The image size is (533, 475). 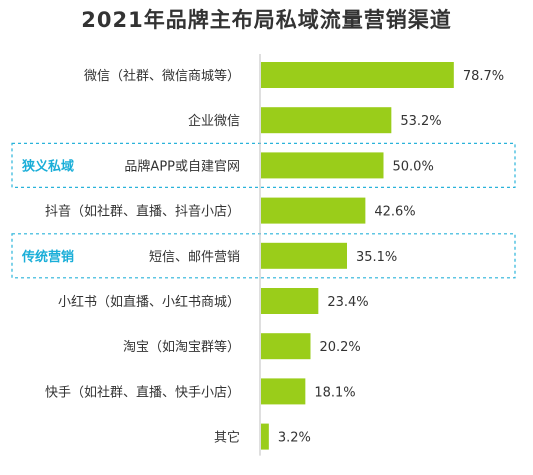 What do you see at coordinates (294, 438) in the screenshot?
I see `value-label: 3.2%` at bounding box center [294, 438].